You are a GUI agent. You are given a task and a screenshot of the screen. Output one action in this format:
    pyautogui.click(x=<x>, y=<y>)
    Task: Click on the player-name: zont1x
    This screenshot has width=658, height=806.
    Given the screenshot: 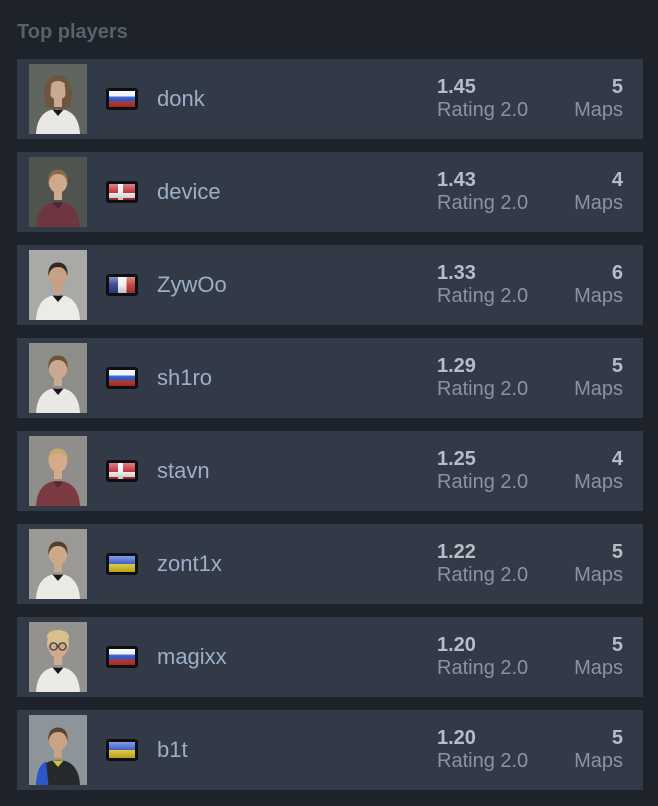 What is the action you would take?
    pyautogui.click(x=189, y=563)
    